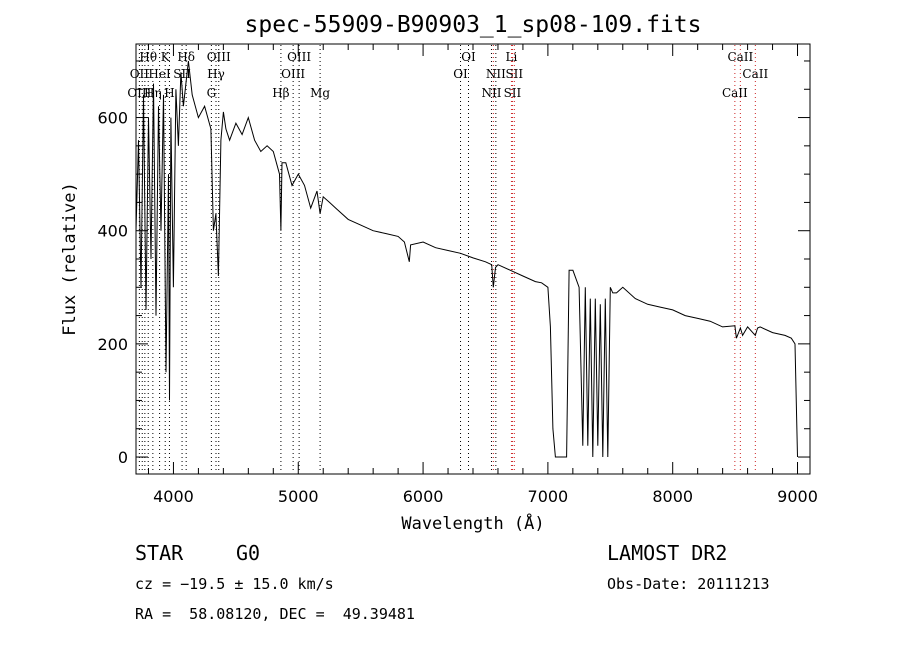 This screenshot has height=650, width=900. I want to click on x-axis-label: Wavelength (Å), so click(472, 523).